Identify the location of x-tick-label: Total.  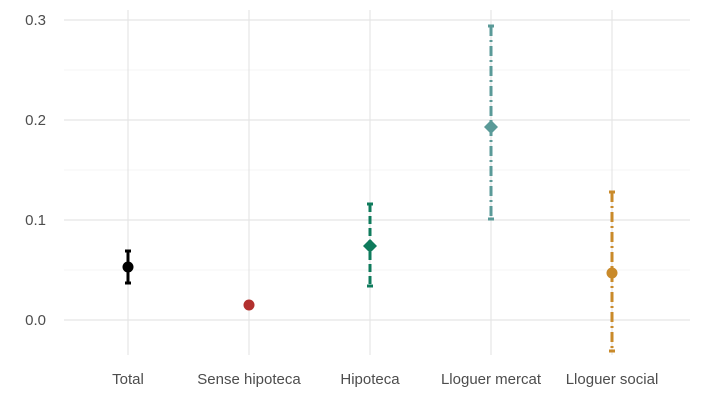
(128, 379).